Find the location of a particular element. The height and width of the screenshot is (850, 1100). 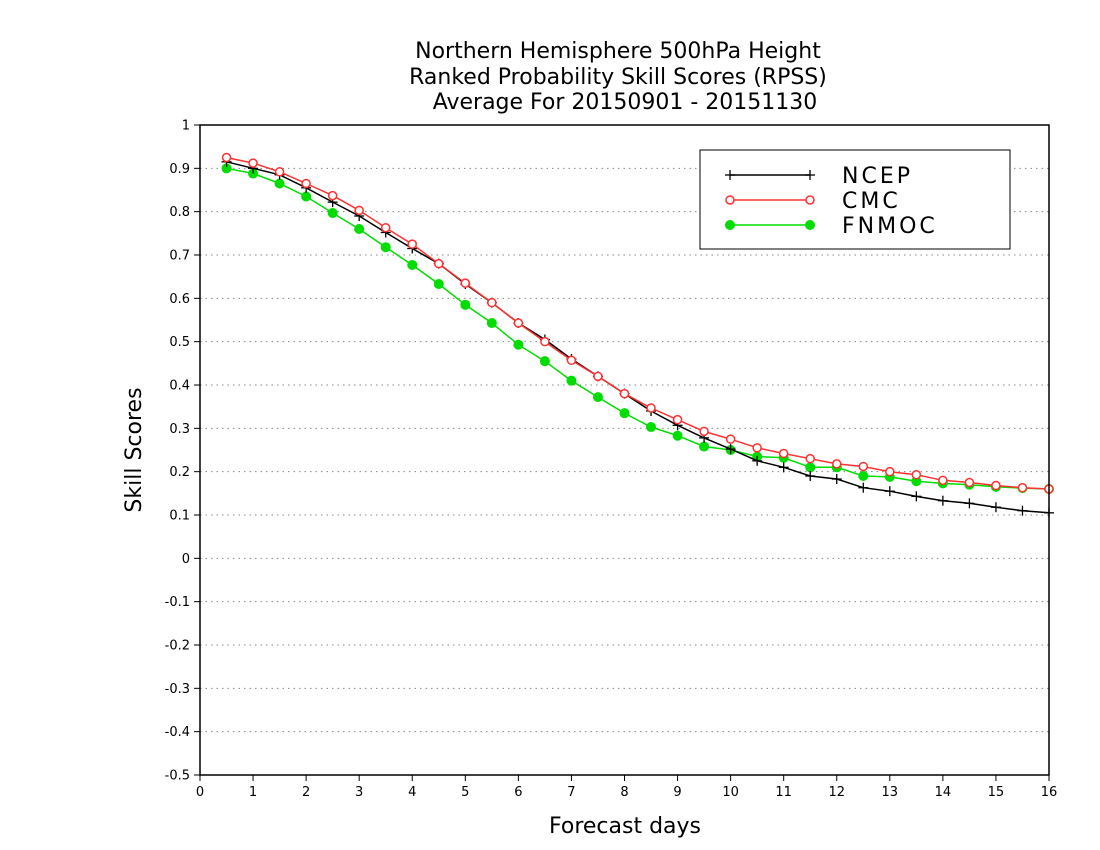

y-tick-label: 0.2 is located at coordinates (179, 472).